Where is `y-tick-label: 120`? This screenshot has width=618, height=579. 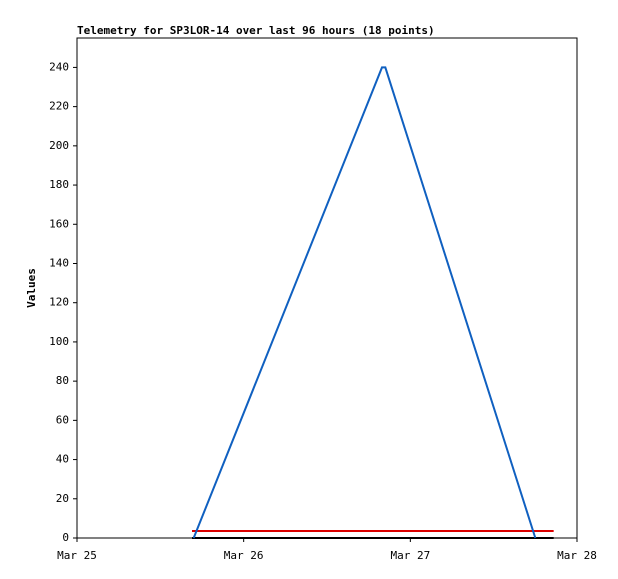 y-tick-label: 120 is located at coordinates (59, 302).